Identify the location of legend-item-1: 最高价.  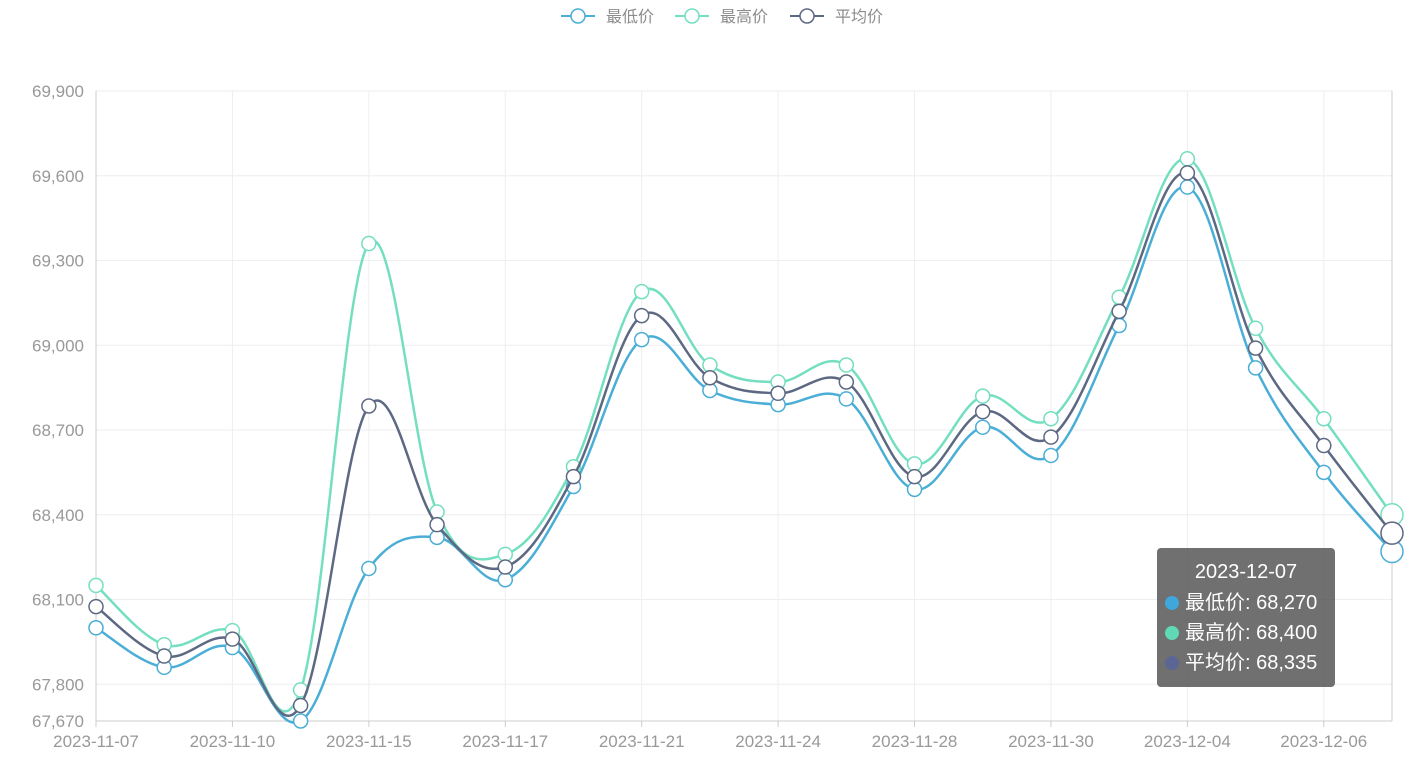
(721, 17).